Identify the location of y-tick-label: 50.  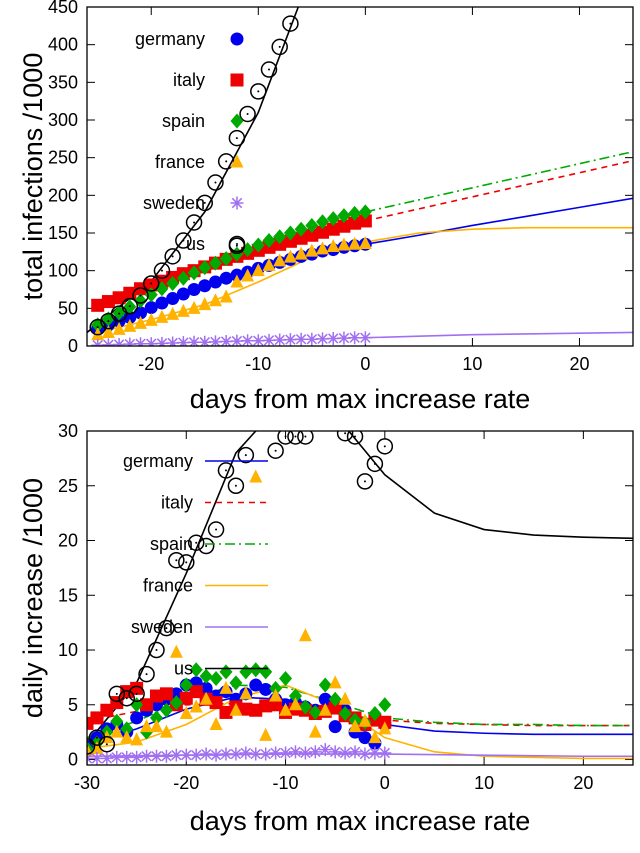
(68, 308).